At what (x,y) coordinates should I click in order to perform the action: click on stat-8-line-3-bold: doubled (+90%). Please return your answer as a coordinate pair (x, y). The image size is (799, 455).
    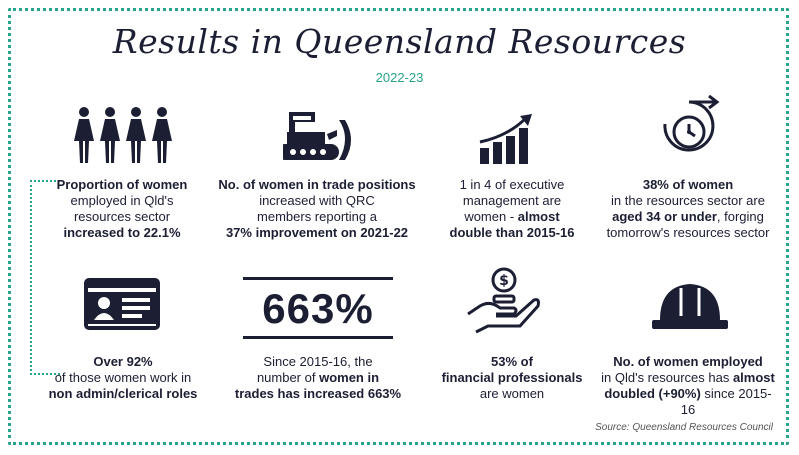
    Looking at the image, I should click on (652, 393).